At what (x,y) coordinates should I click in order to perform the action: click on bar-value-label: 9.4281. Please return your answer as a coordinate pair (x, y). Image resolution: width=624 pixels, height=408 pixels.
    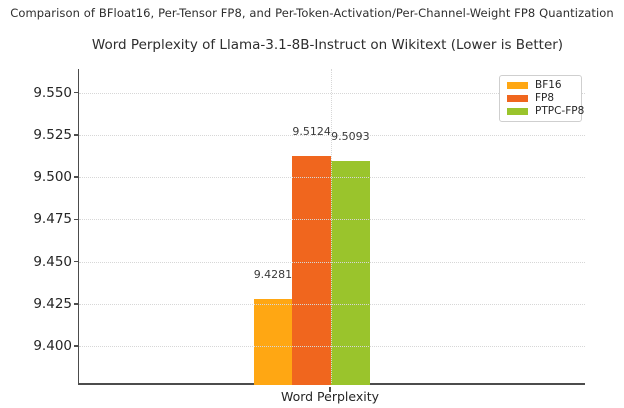
    Looking at the image, I should click on (273, 274).